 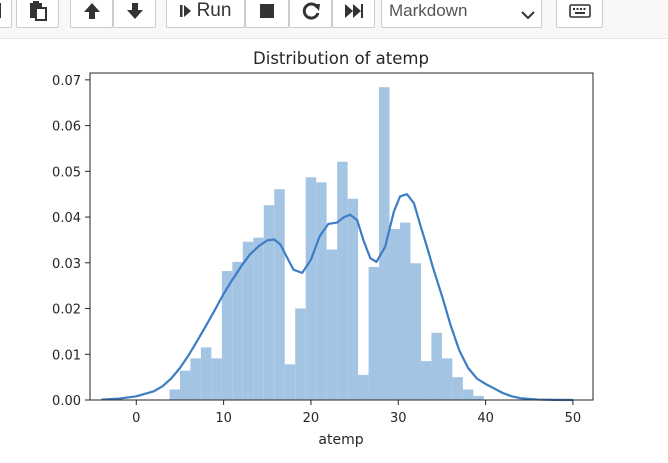 I want to click on y-tick-label: 0.04, so click(x=66, y=218).